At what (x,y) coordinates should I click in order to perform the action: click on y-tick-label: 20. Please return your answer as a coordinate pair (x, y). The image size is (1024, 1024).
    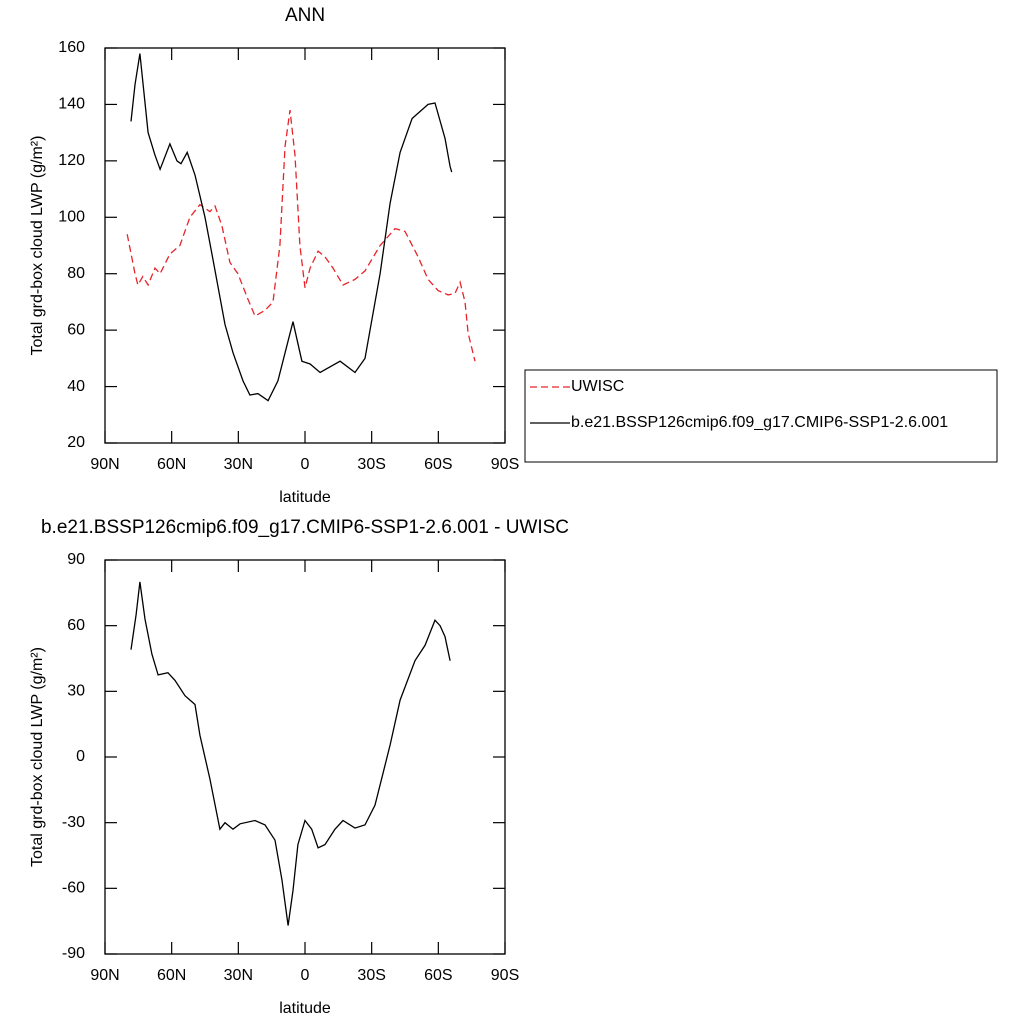
    Looking at the image, I should click on (76, 442).